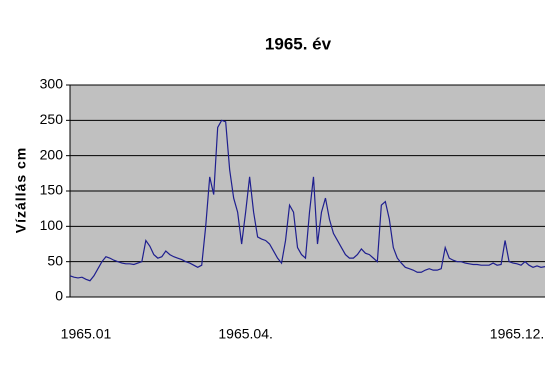 This screenshot has height=374, width=559. I want to click on y-tick-label: 50, so click(55, 260).